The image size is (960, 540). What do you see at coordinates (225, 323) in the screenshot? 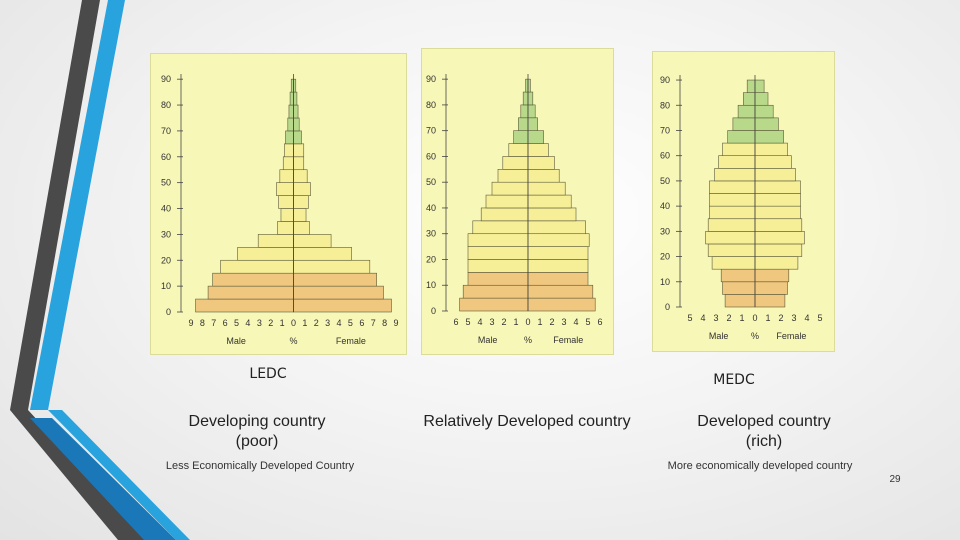
I see `x-tick-label: 6` at bounding box center [225, 323].